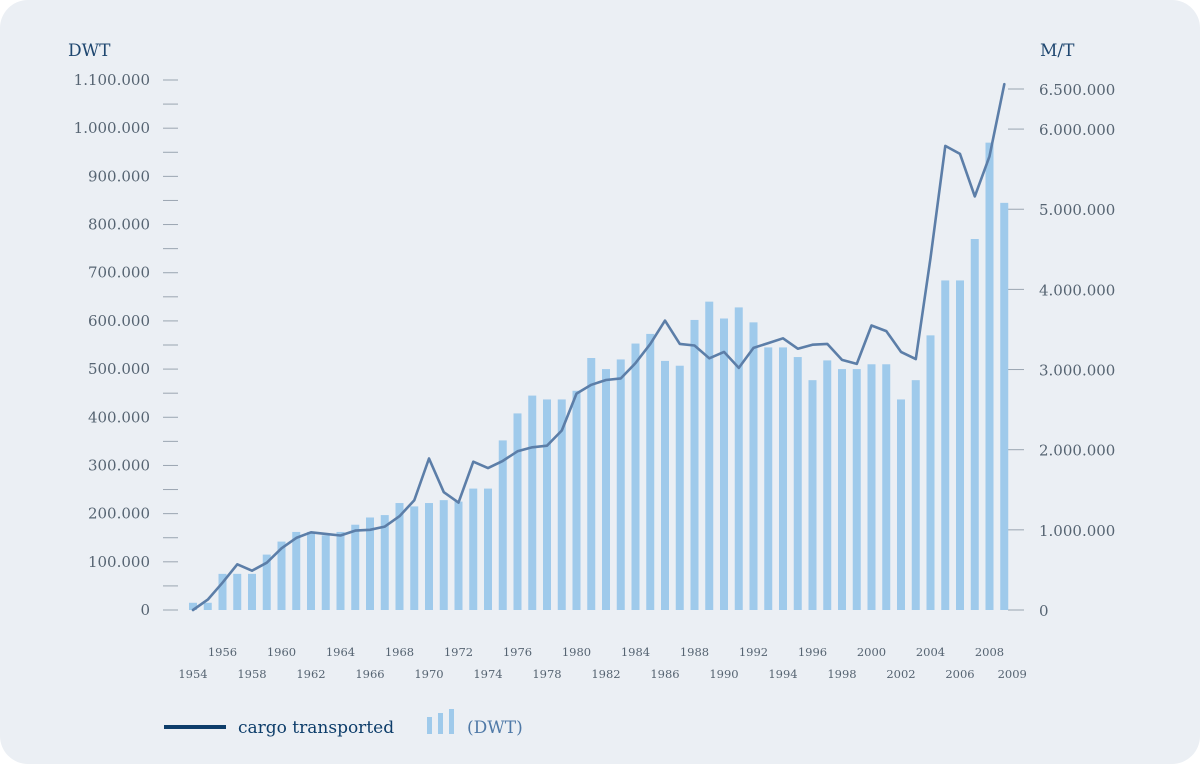  Describe the element at coordinates (1077, 531) in the screenshot. I see `right-tick-label: 1.000.000` at that location.